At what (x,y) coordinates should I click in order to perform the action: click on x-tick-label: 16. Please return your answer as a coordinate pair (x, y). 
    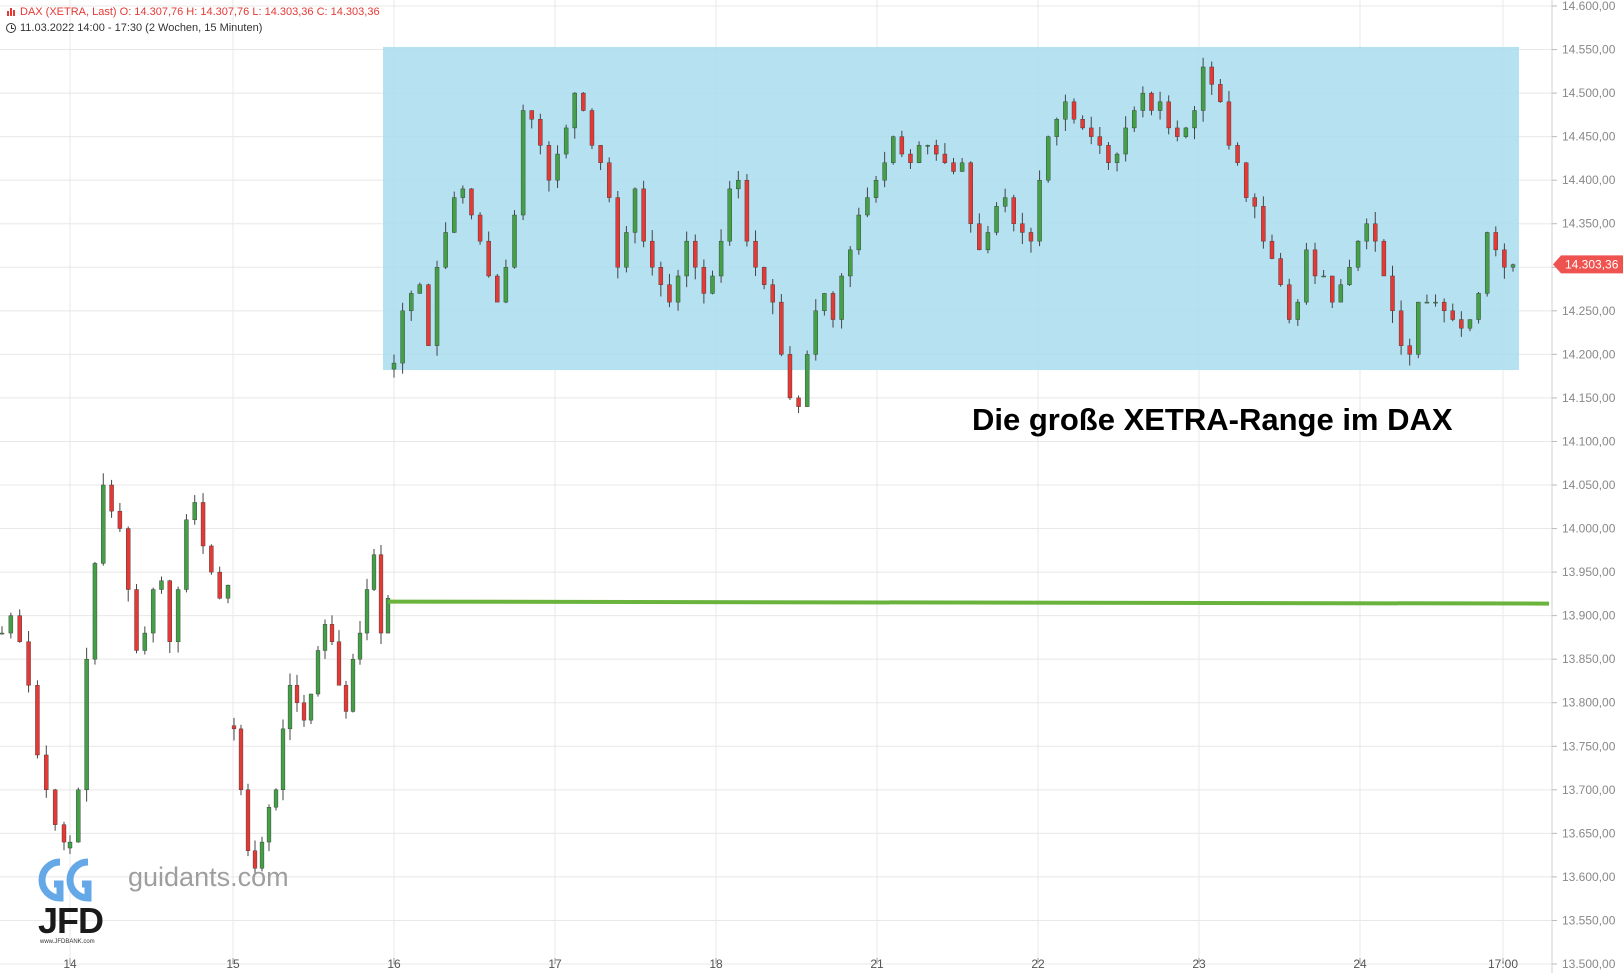
    Looking at the image, I should click on (394, 964).